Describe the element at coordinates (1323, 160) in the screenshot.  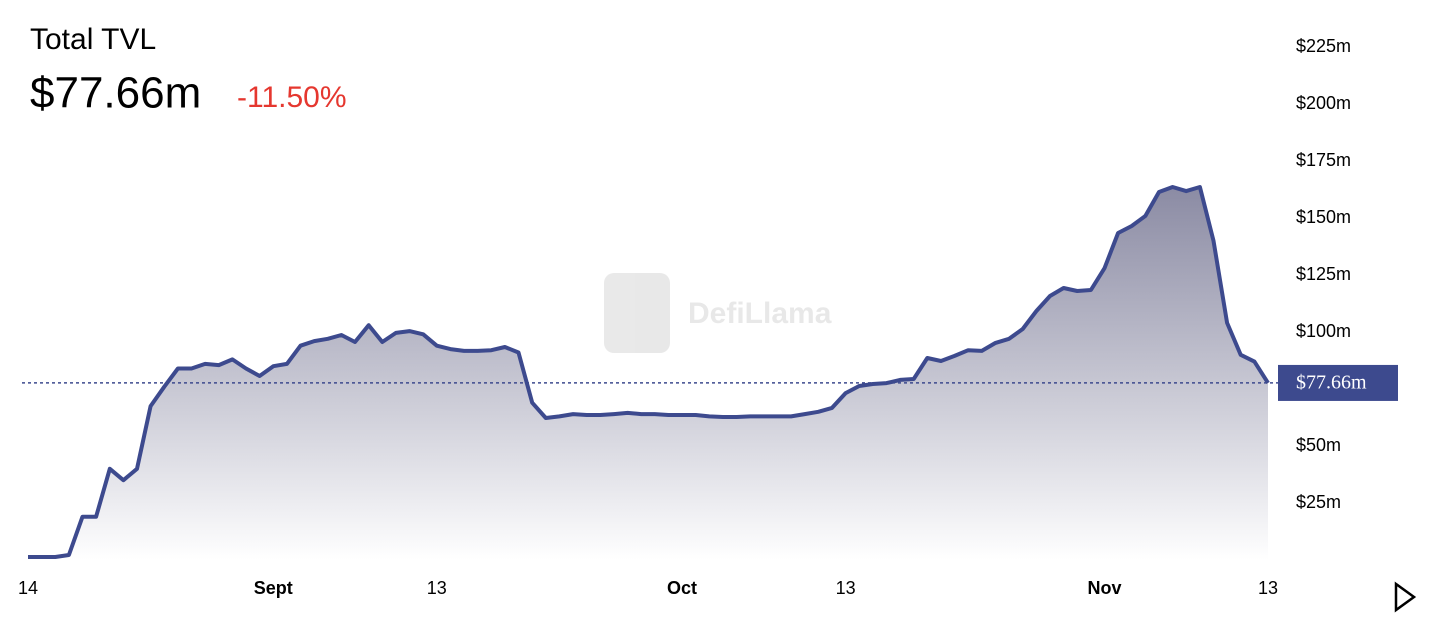
I see `y-tick-label: $175m` at that location.